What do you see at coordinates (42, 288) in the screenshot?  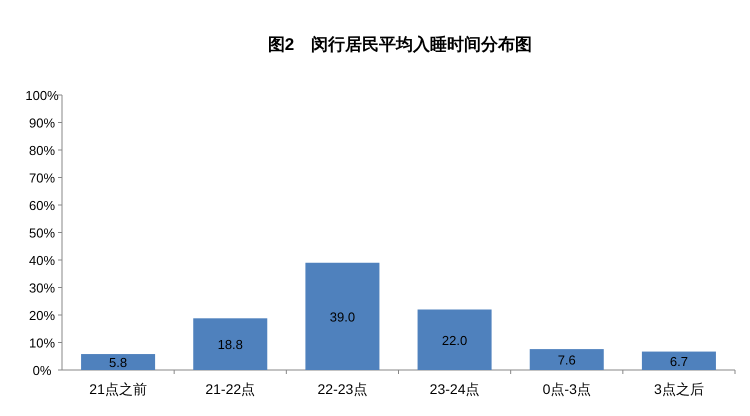 I see `y-tick-label: 30%` at bounding box center [42, 288].